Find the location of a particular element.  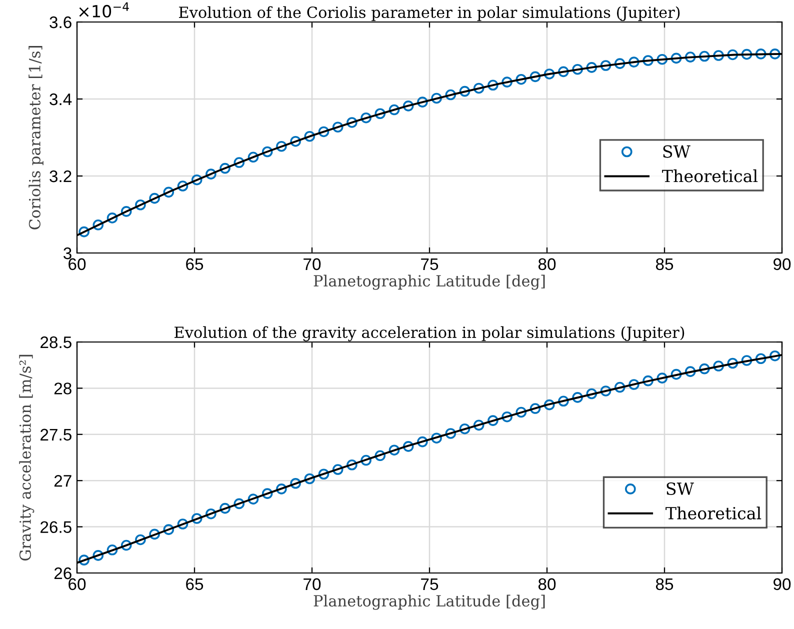

chart-title: Evolution of the gravity acceleration in polar simulations (Jupiter) is located at coordinates (429, 334).